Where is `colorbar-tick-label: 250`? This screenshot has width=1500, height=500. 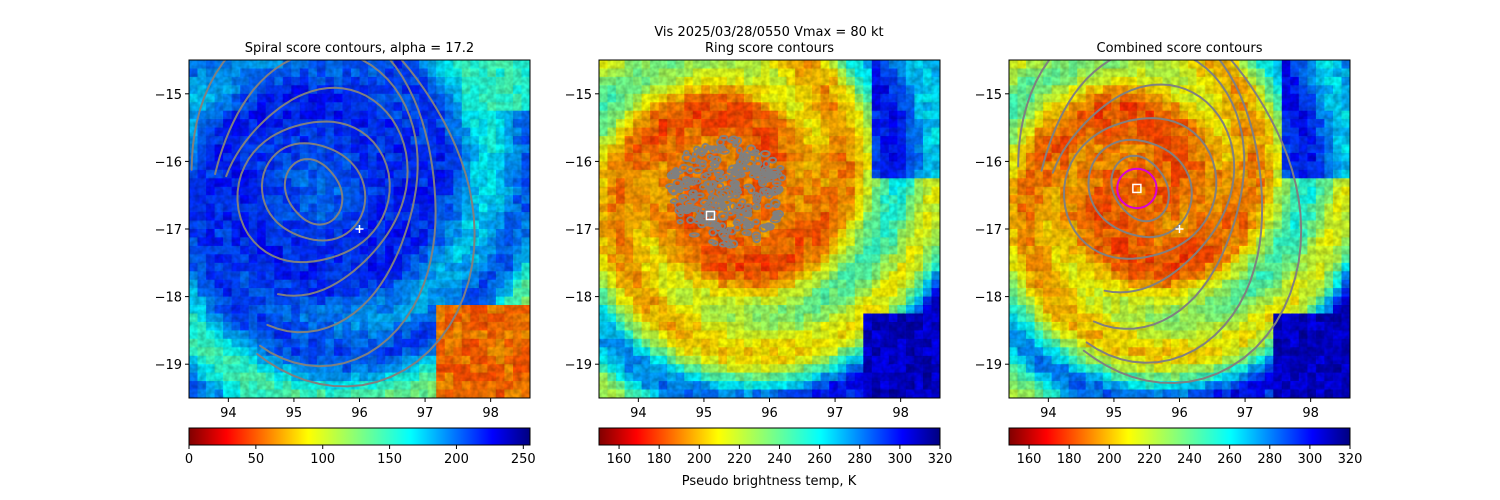
colorbar-tick-label: 250 is located at coordinates (523, 459).